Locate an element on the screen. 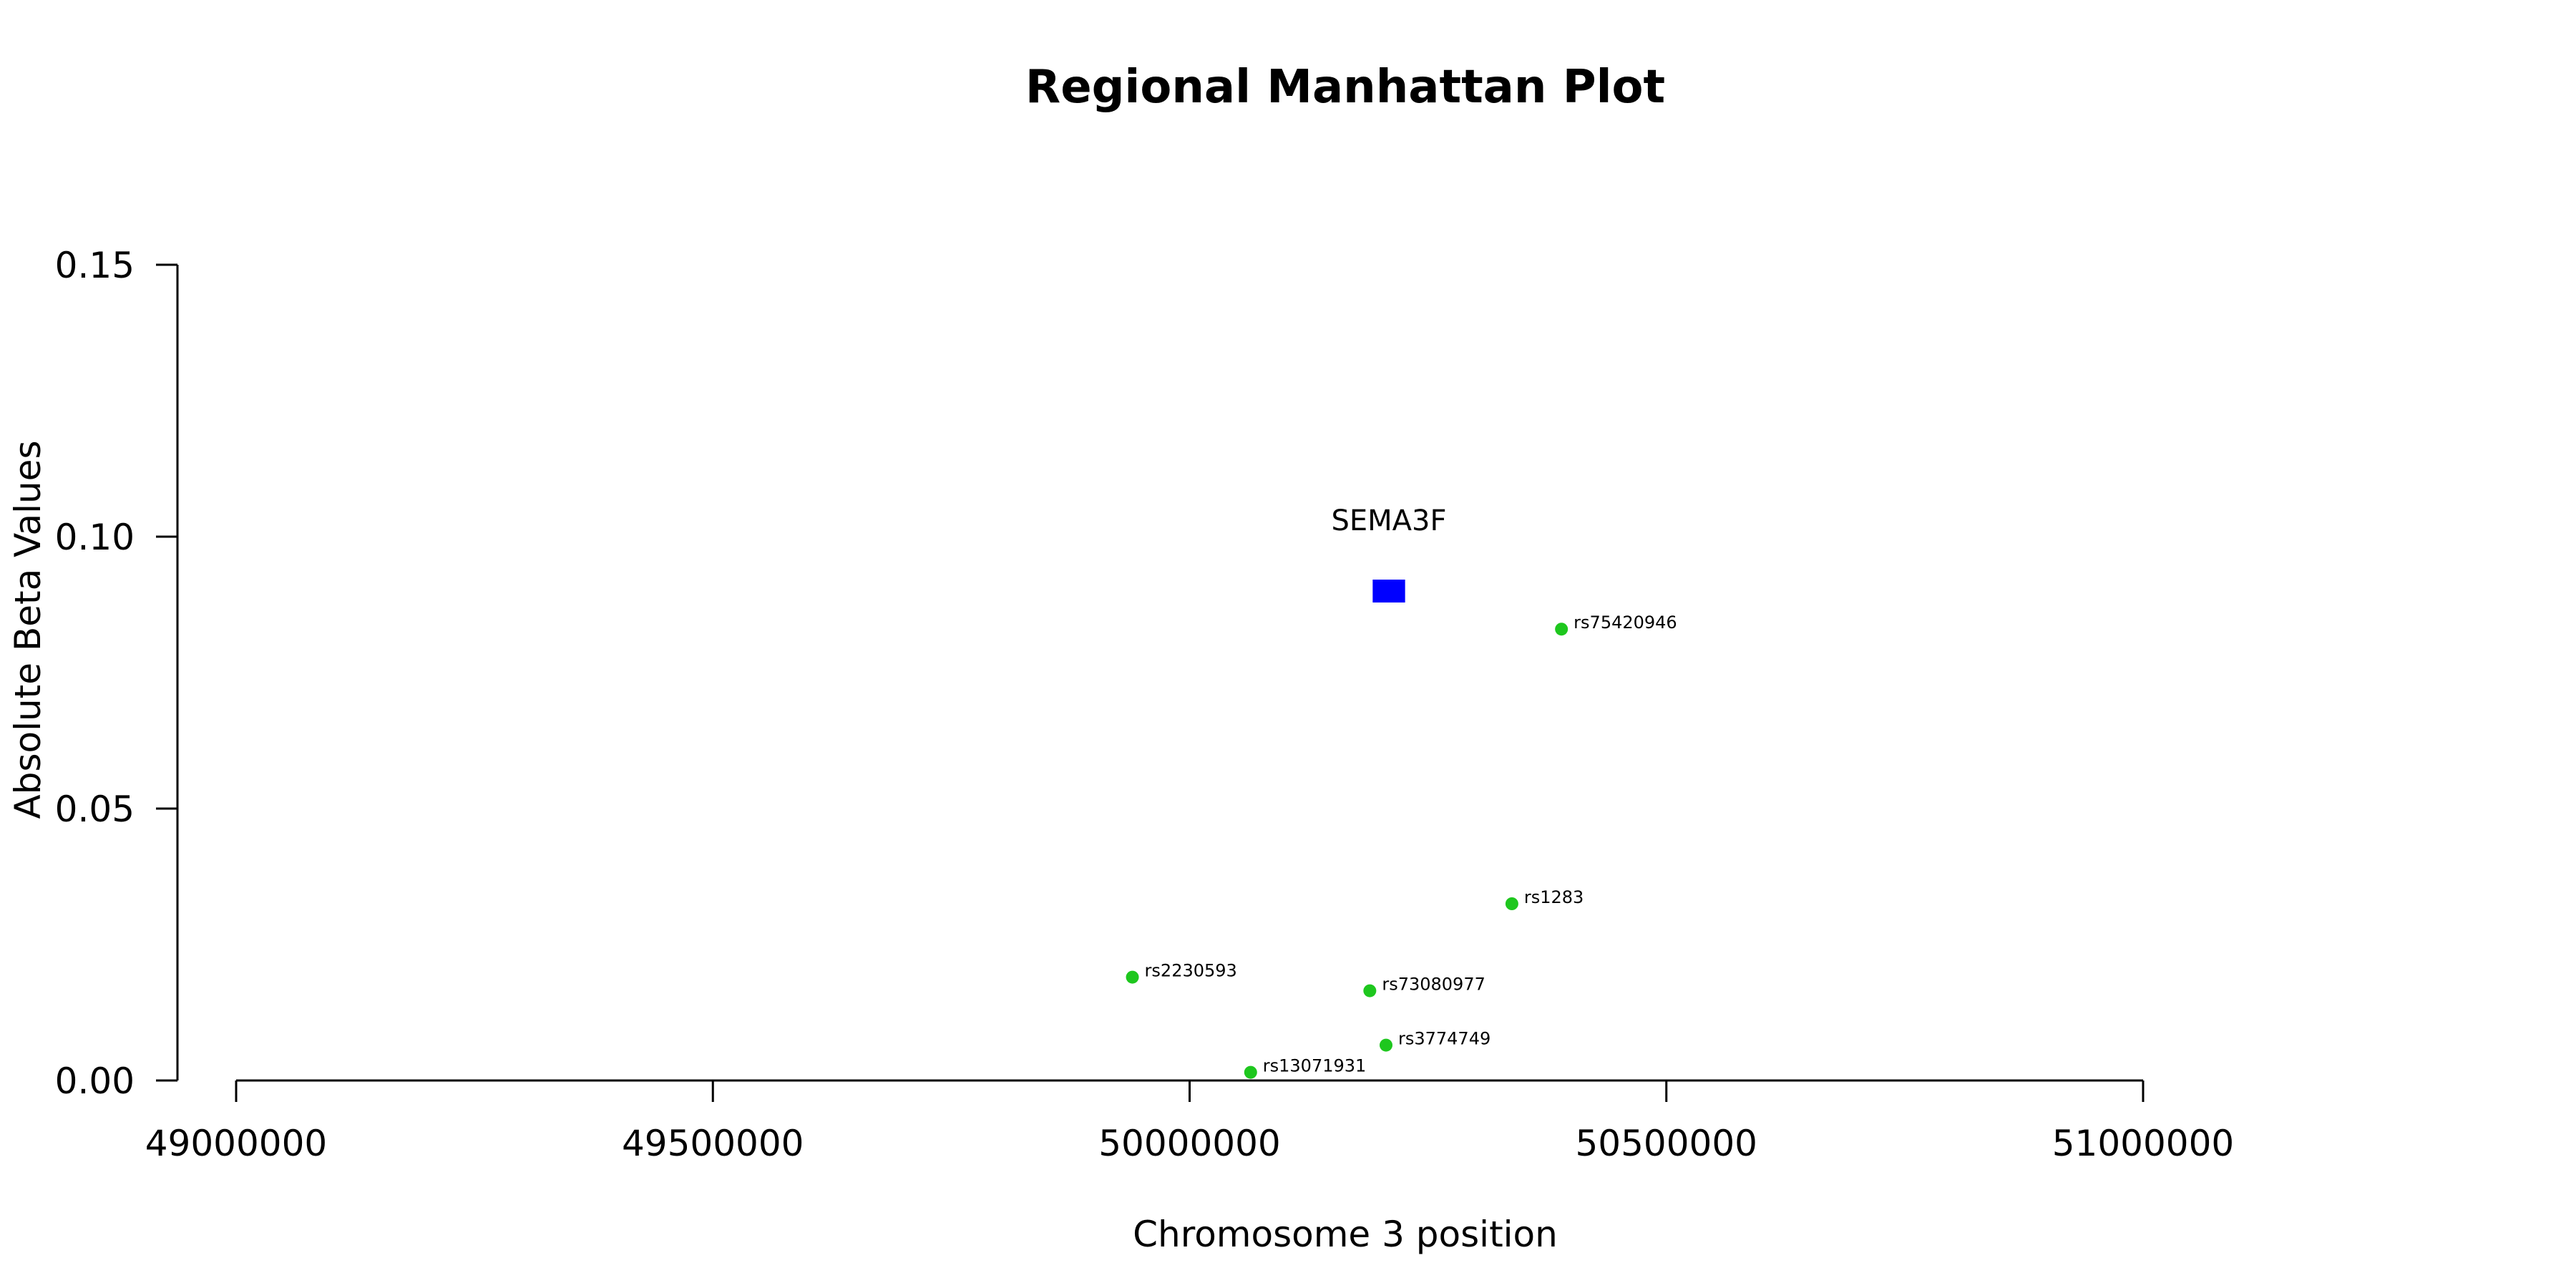 The width and height of the screenshot is (2576, 1288). x-tick-label: 50500000 is located at coordinates (1667, 1143).